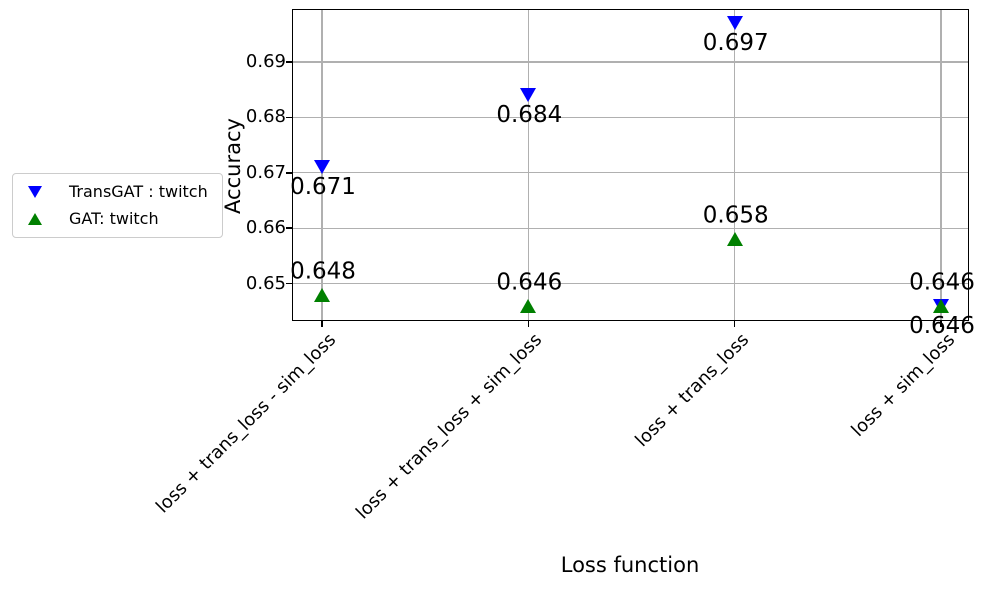 Image resolution: width=981 pixels, height=589 pixels. Describe the element at coordinates (265, 61) in the screenshot. I see `y-tick-label: 0.69` at that location.